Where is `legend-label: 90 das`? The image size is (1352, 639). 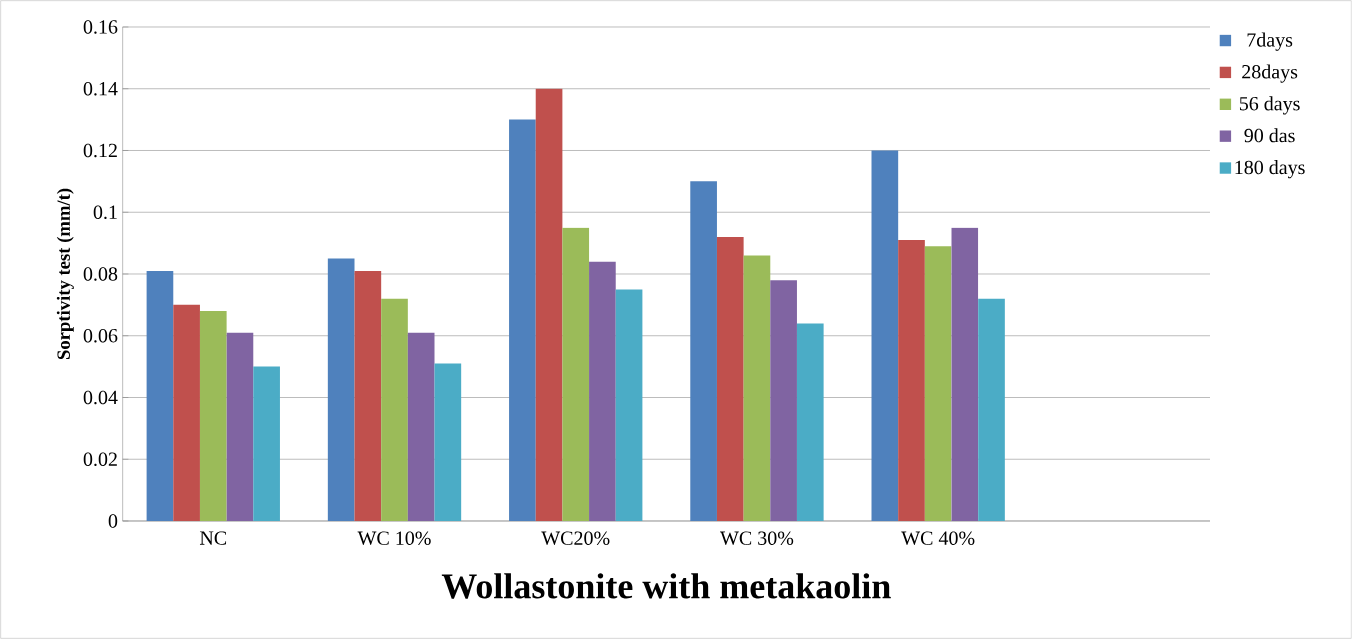
legend-label: 90 das is located at coordinates (1269, 135).